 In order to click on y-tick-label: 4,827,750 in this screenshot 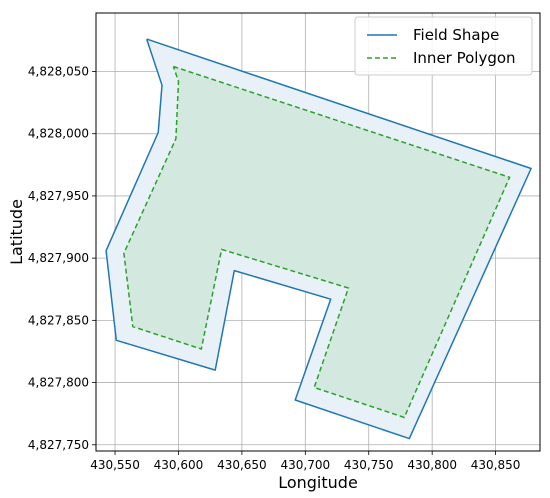, I will do `click(58, 445)`.